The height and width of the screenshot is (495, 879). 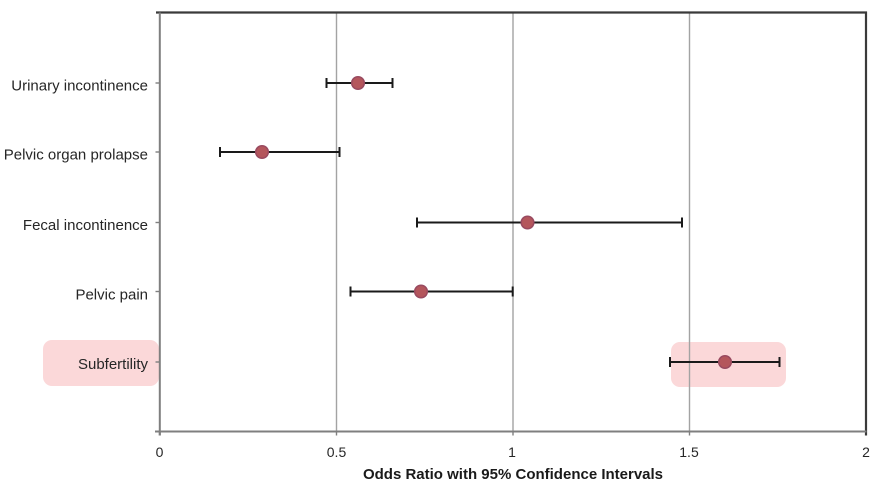 What do you see at coordinates (689, 452) in the screenshot?
I see `svg-text: 1.5` at bounding box center [689, 452].